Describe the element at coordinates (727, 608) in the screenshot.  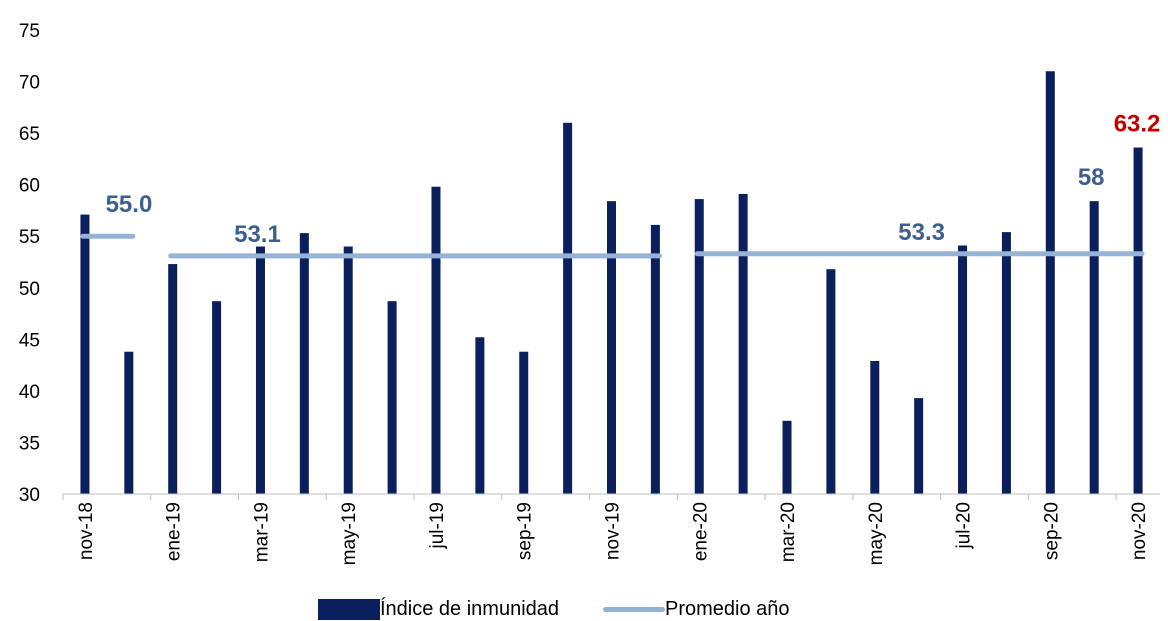
I see `legend-label-line: Promedio año` at that location.